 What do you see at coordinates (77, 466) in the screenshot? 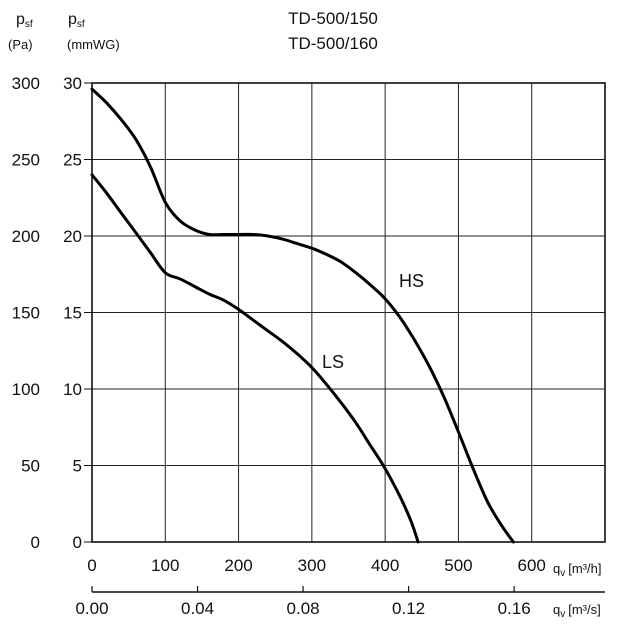
I see `y-right-tick-label: 5` at bounding box center [77, 466].